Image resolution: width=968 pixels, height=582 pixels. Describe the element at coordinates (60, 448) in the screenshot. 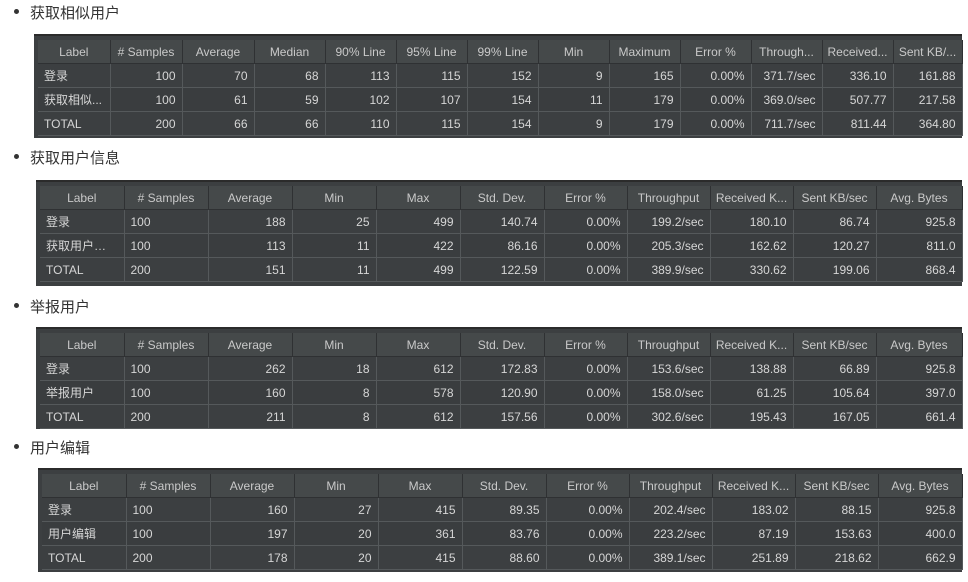

I see `section-title-text: 用户编辑` at that location.